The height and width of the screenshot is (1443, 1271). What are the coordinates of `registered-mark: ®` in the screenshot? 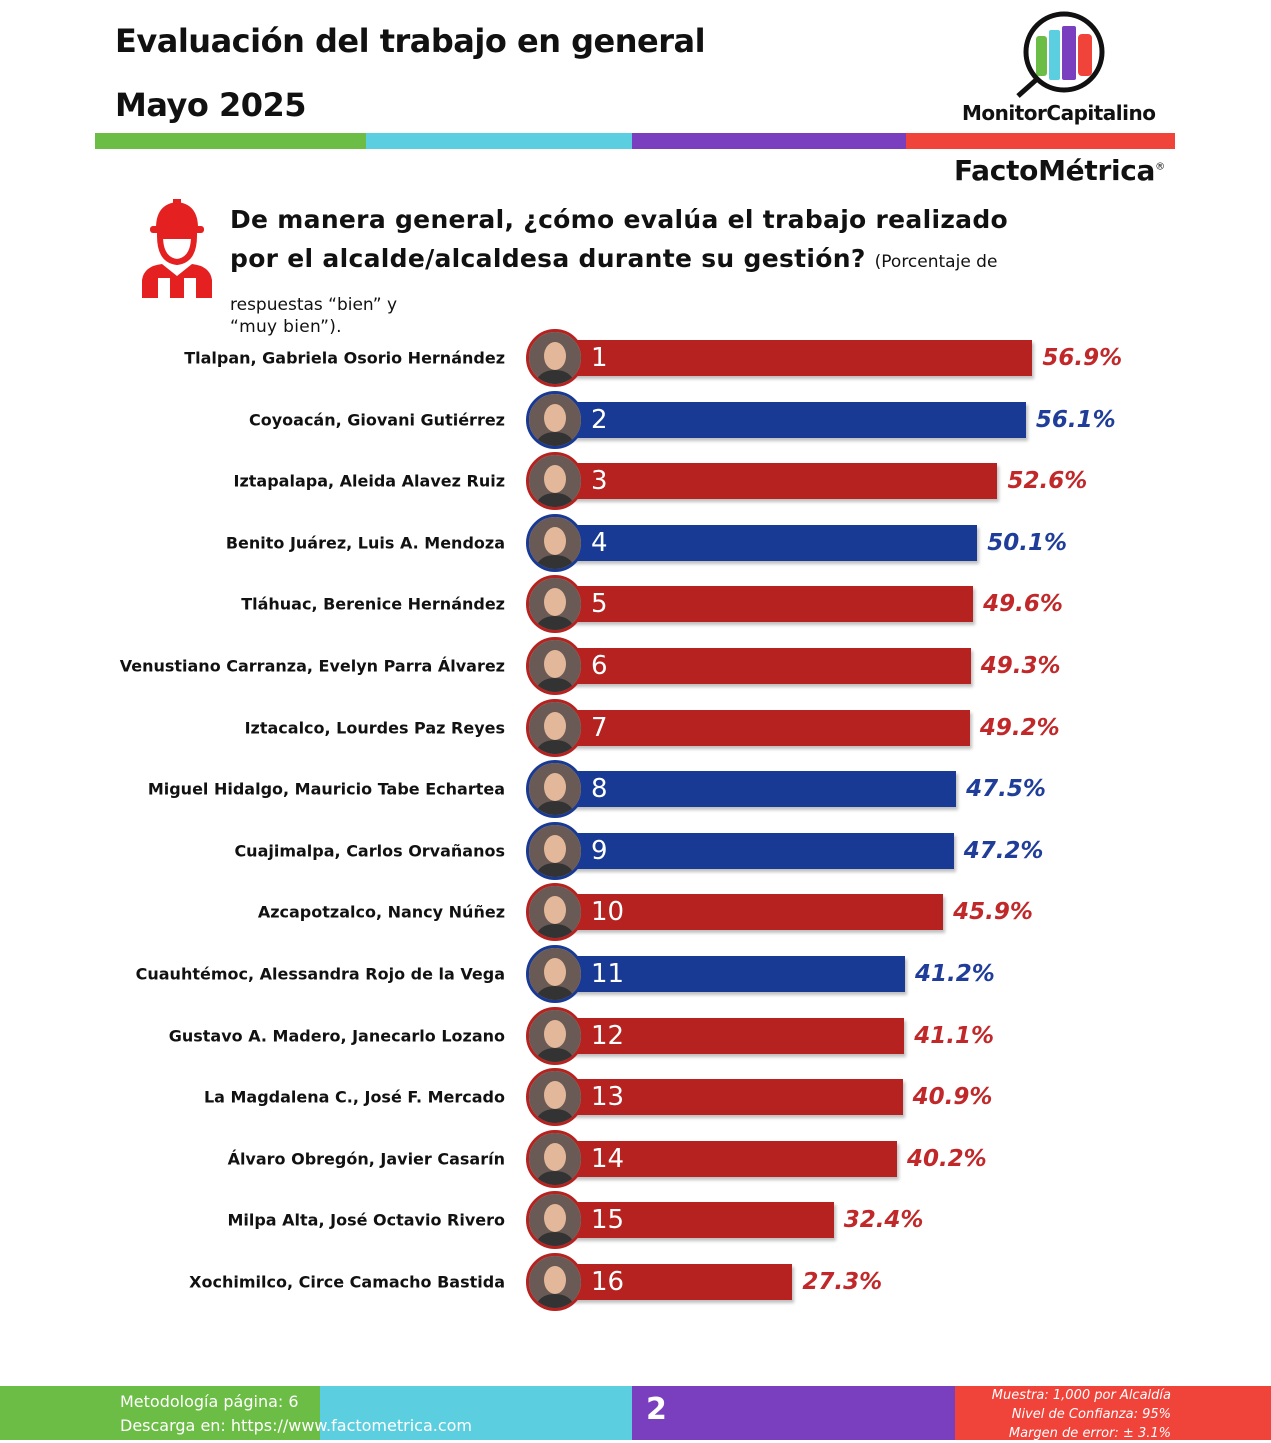 It's located at (1160, 167).